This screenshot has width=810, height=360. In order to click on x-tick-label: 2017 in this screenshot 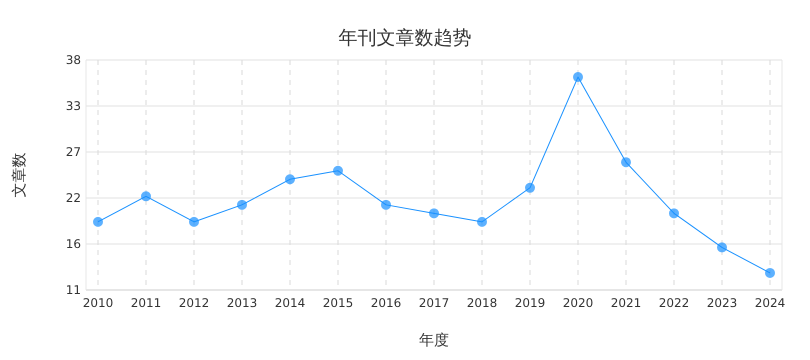, I will do `click(434, 303)`.